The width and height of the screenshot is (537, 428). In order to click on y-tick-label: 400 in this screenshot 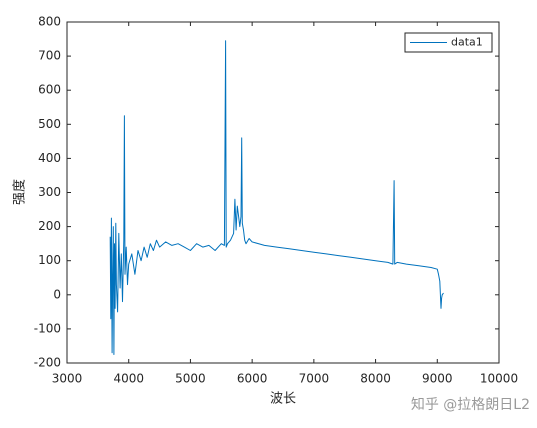, I will do `click(49, 158)`.